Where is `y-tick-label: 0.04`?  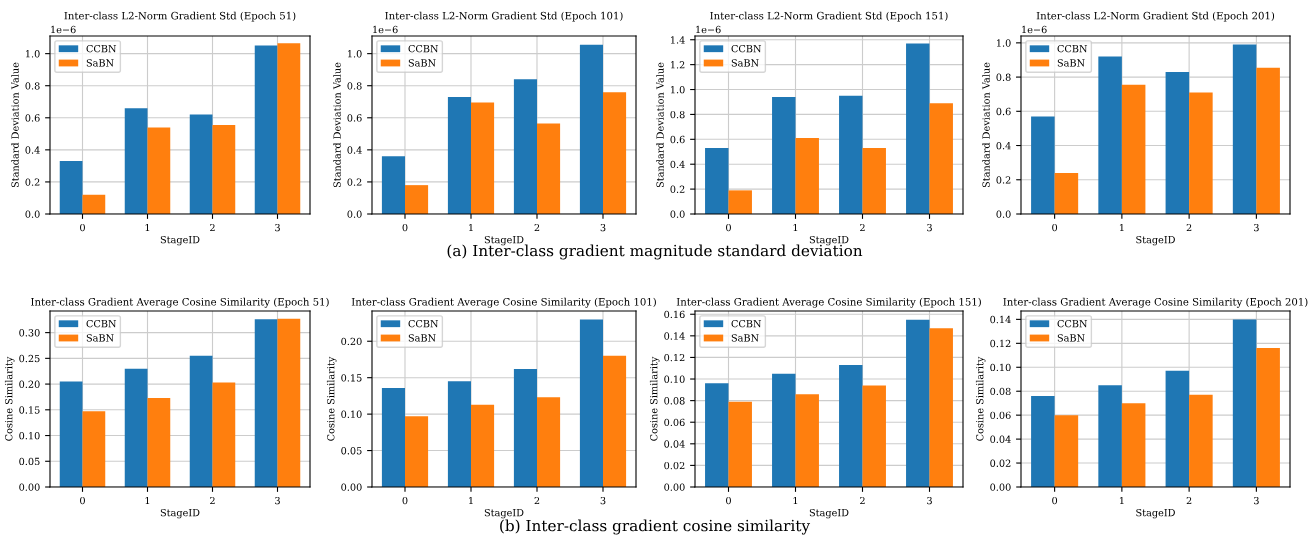
y-tick-label: 0.04 is located at coordinates (1000, 439).